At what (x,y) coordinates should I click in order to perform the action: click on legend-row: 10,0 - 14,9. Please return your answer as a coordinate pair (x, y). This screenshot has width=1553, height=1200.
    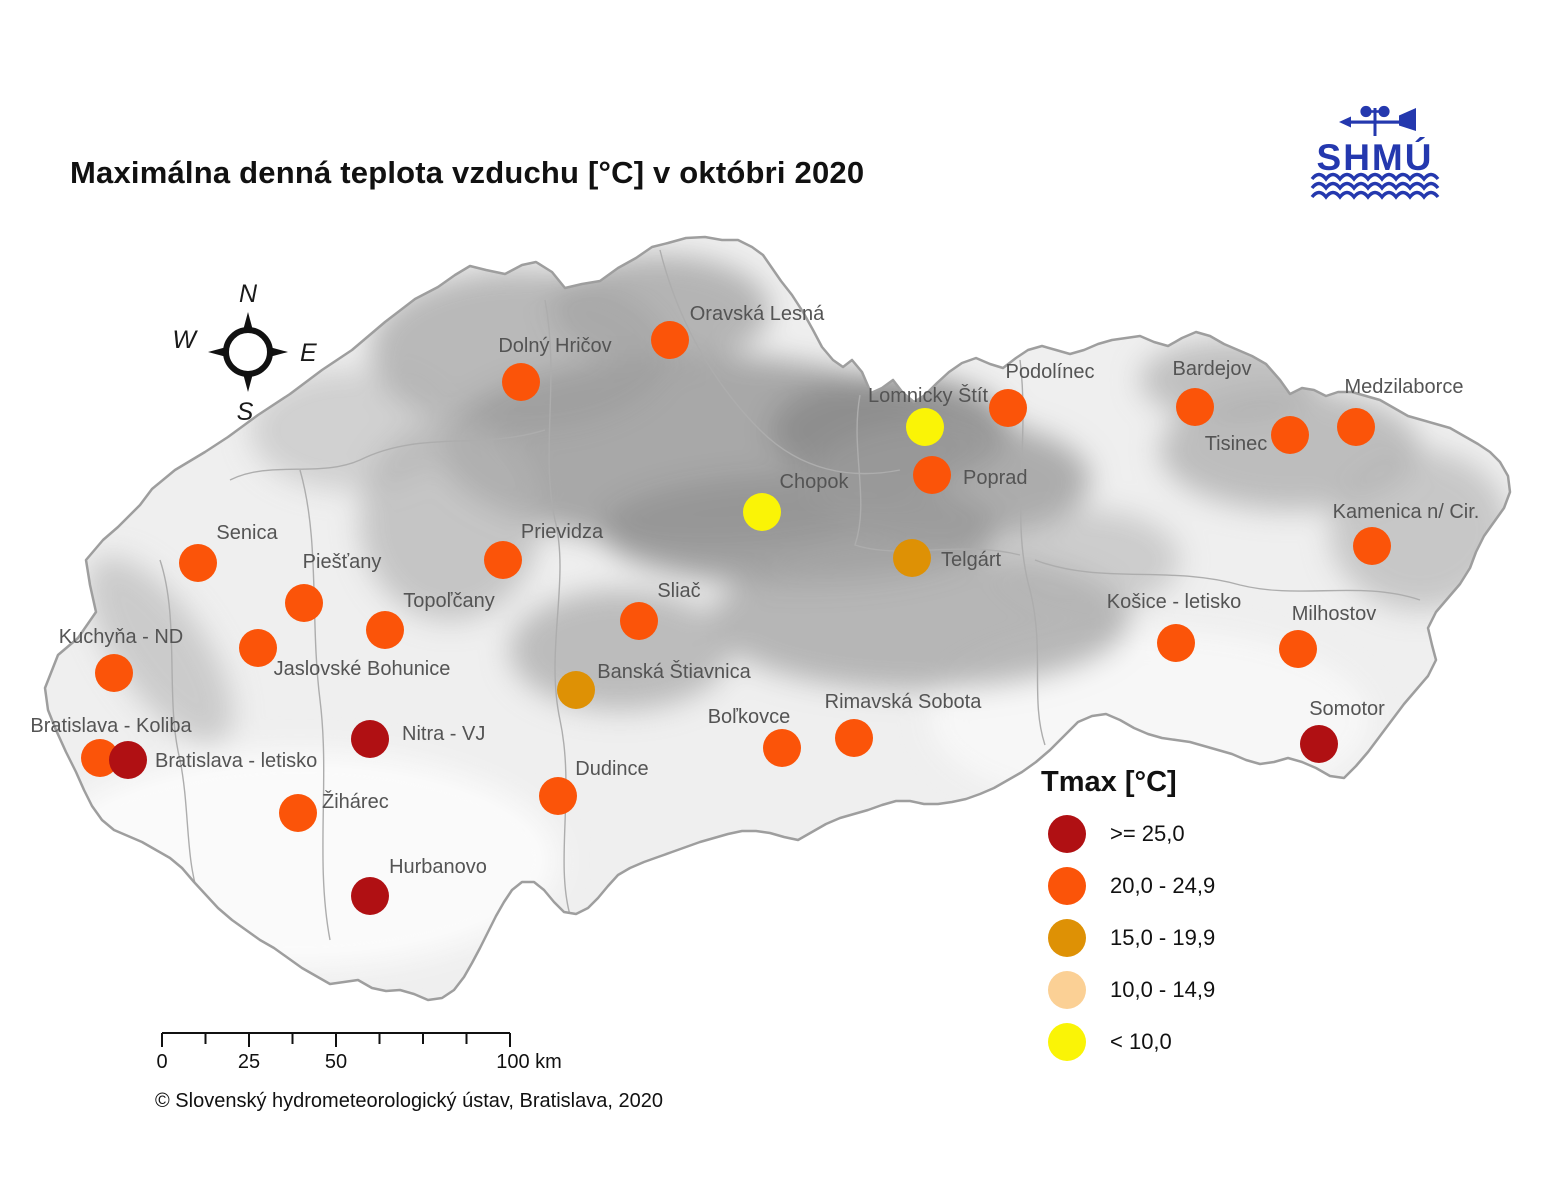
    Looking at the image, I should click on (1201, 990).